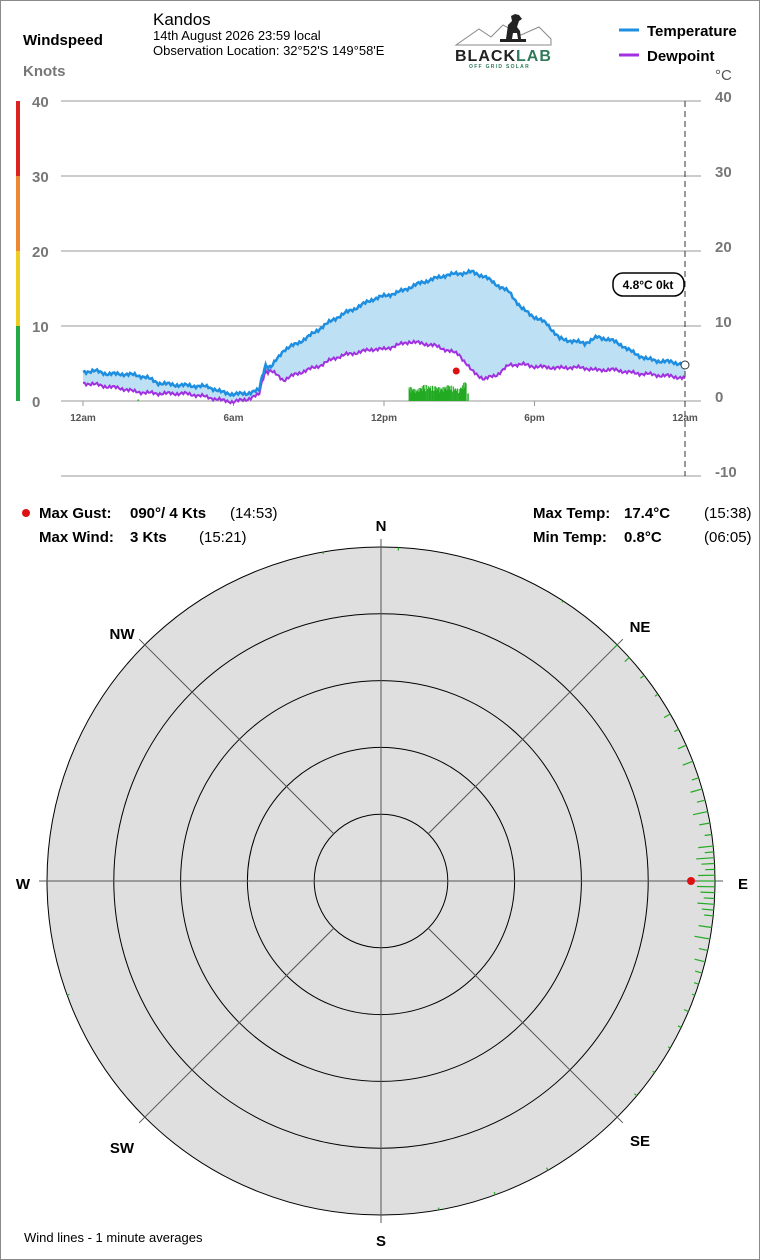 This screenshot has width=760, height=1260. Describe the element at coordinates (681, 56) in the screenshot. I see `legend-dewpoint: Dewpoint` at that location.